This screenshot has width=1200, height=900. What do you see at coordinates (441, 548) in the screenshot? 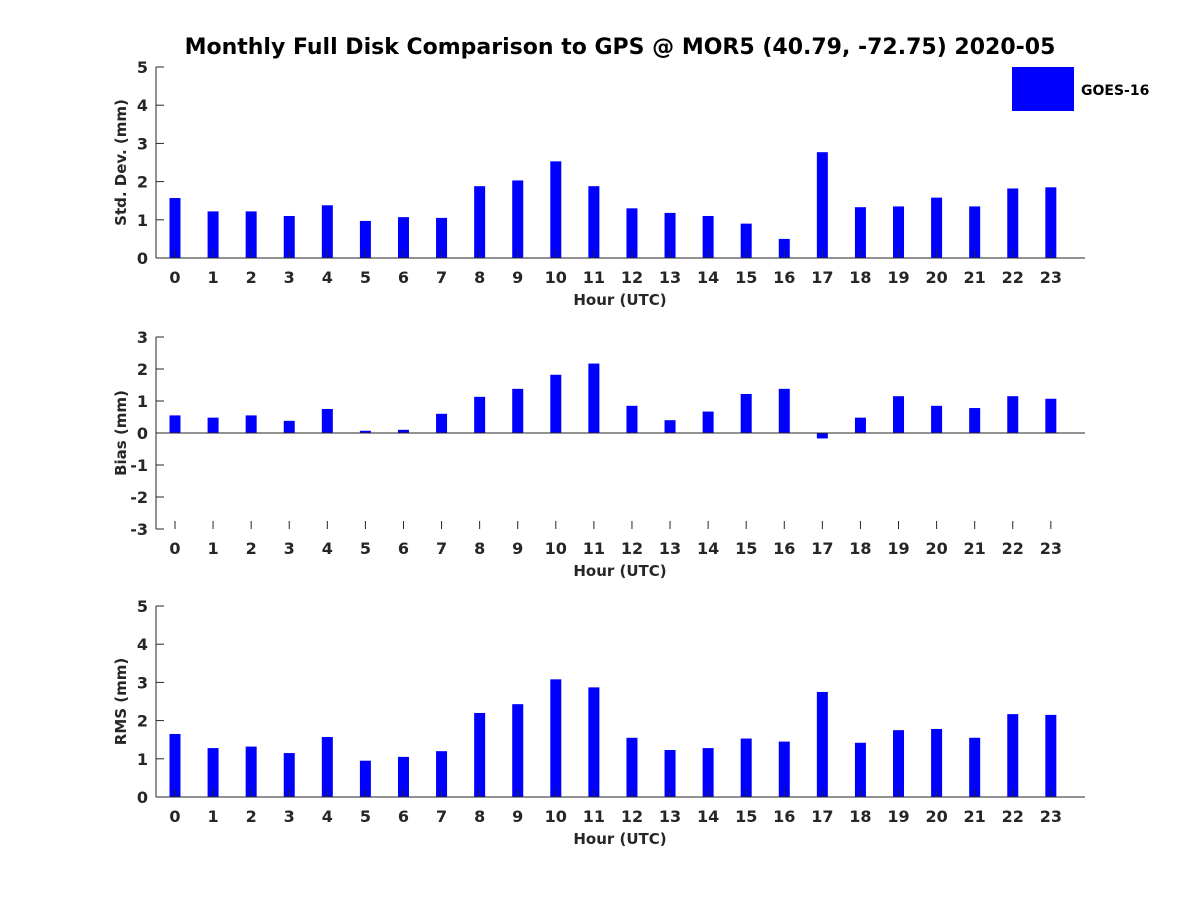
I see `bias-x-tick-label-7: 7` at bounding box center [441, 548].